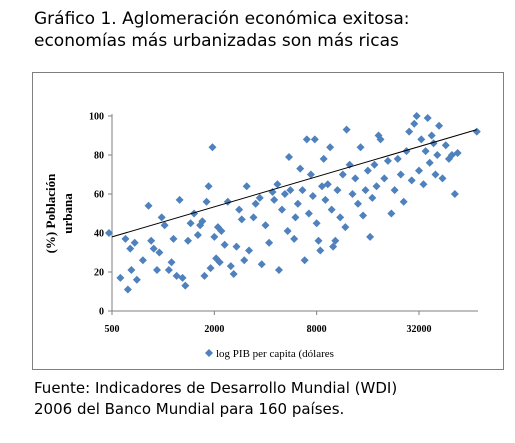 The height and width of the screenshot is (443, 515). What do you see at coordinates (96, 117) in the screenshot?
I see `y-tick-label: 100` at bounding box center [96, 117].